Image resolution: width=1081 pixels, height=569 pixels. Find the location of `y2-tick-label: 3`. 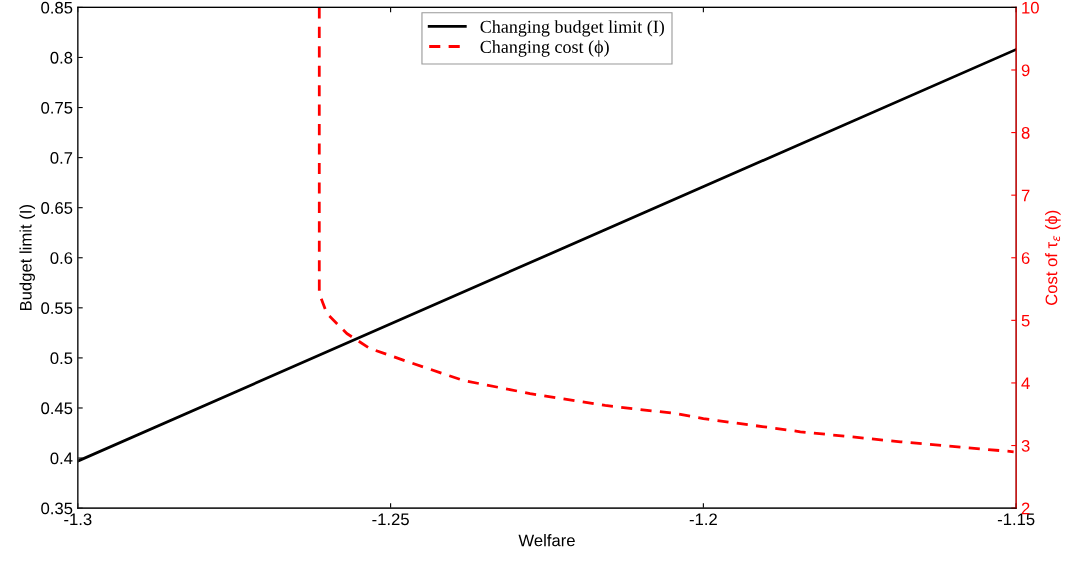

y2-tick-label: 3 is located at coordinates (1025, 445).